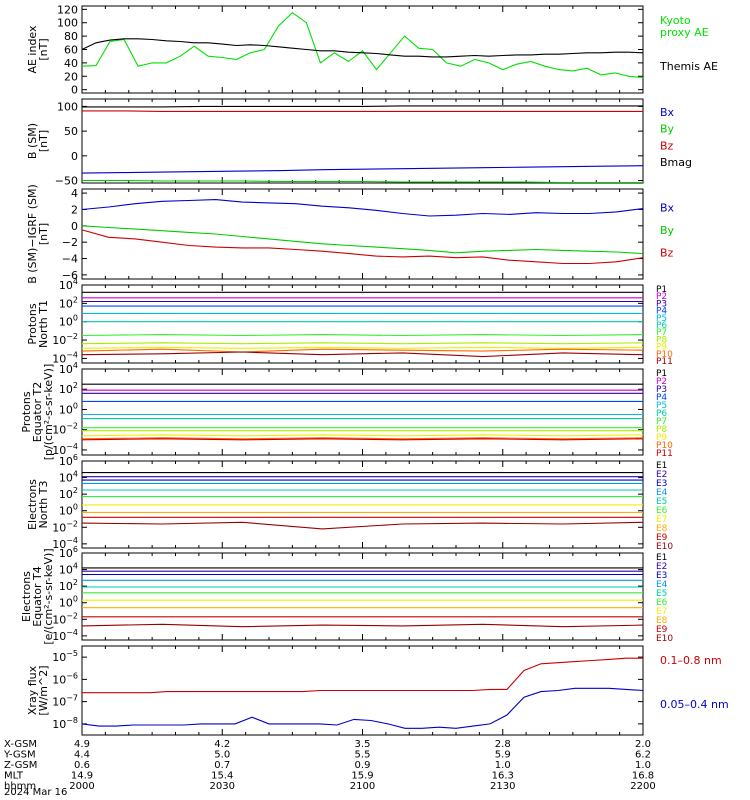 This screenshot has height=800, width=750. Describe the element at coordinates (661, 438) in the screenshot. I see `legend-item: P9` at that location.